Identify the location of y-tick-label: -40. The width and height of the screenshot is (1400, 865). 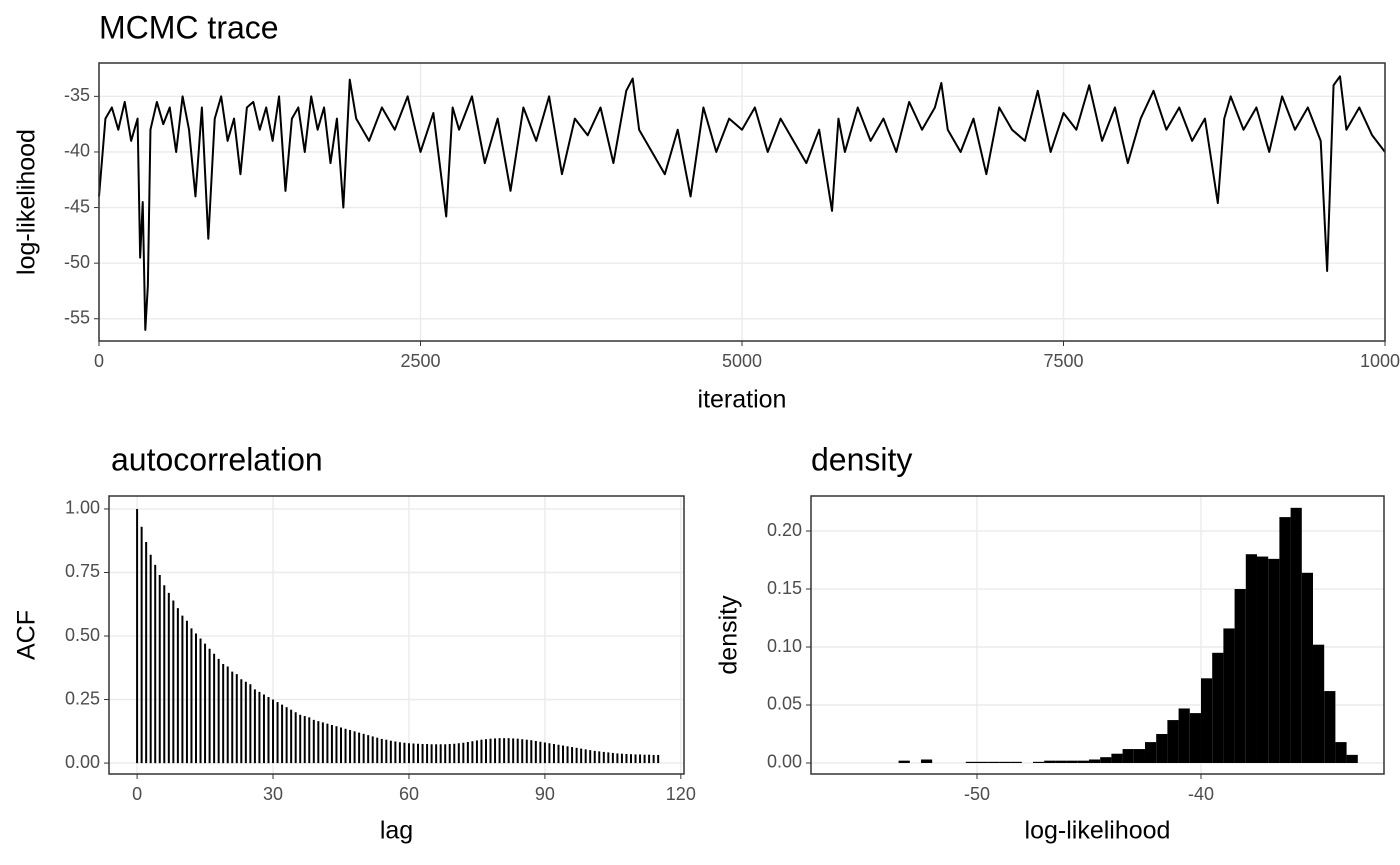
(77, 151).